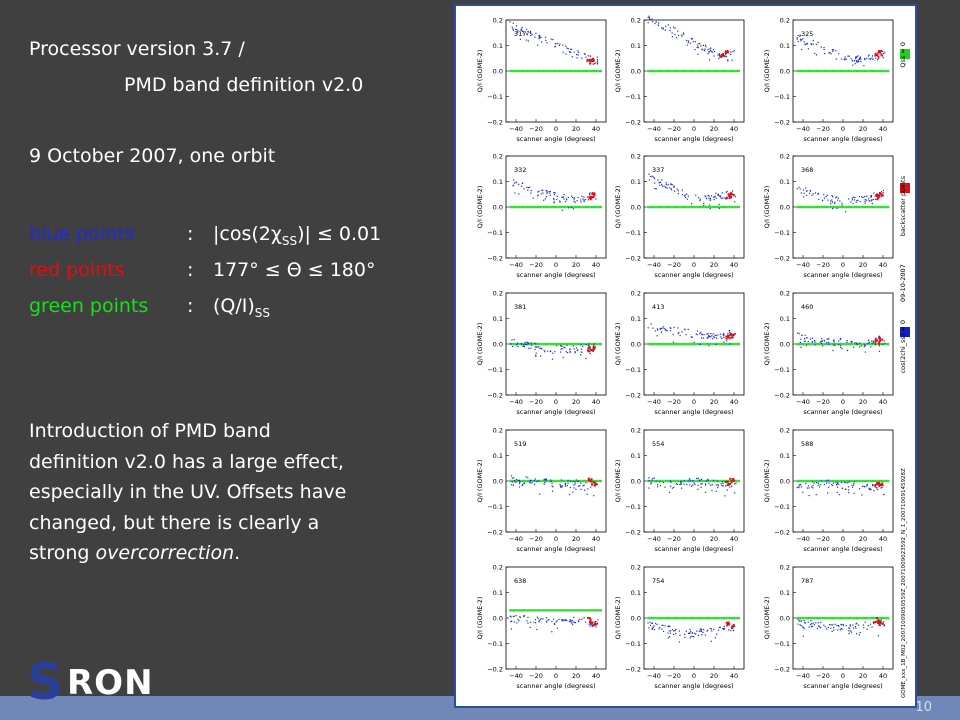 The width and height of the screenshot is (960, 720). What do you see at coordinates (905, 188) in the screenshot?
I see `legend-swatch` at bounding box center [905, 188].